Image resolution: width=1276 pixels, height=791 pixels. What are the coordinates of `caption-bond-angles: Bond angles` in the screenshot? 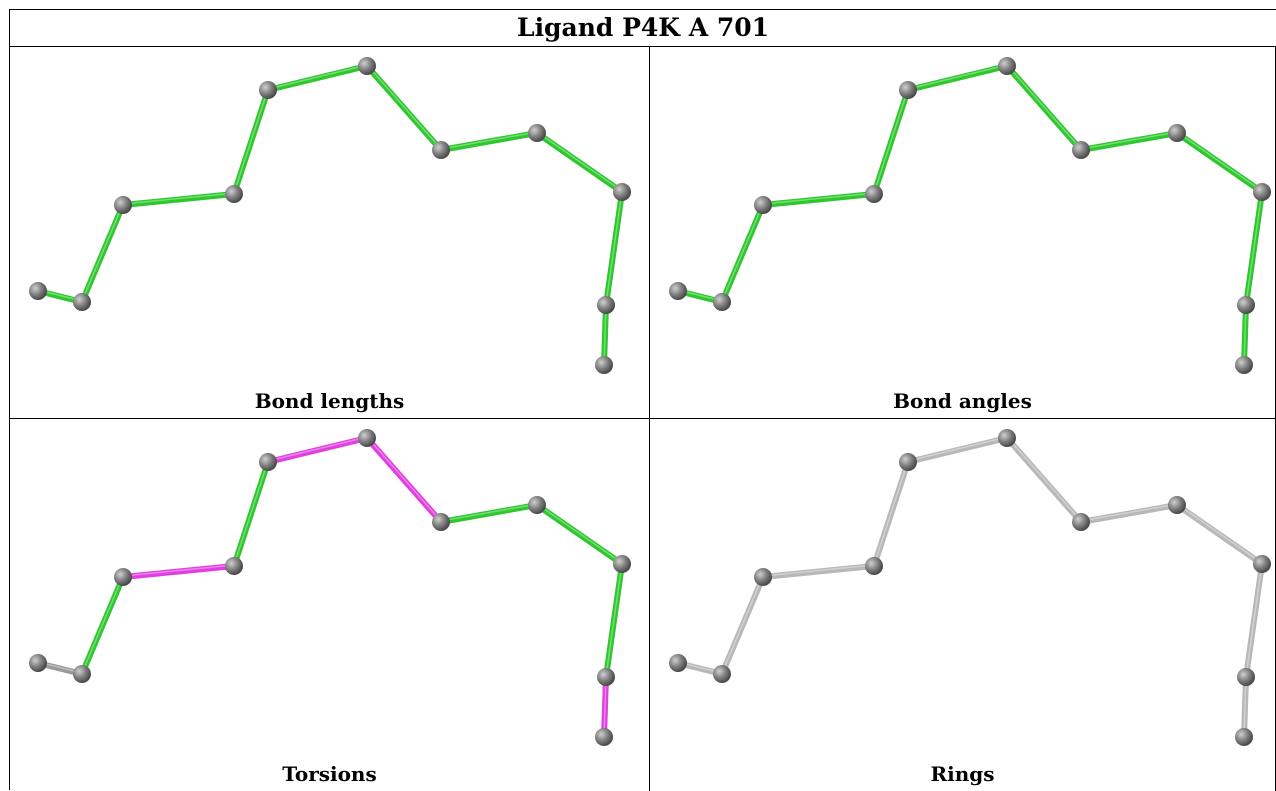 It's located at (962, 401).